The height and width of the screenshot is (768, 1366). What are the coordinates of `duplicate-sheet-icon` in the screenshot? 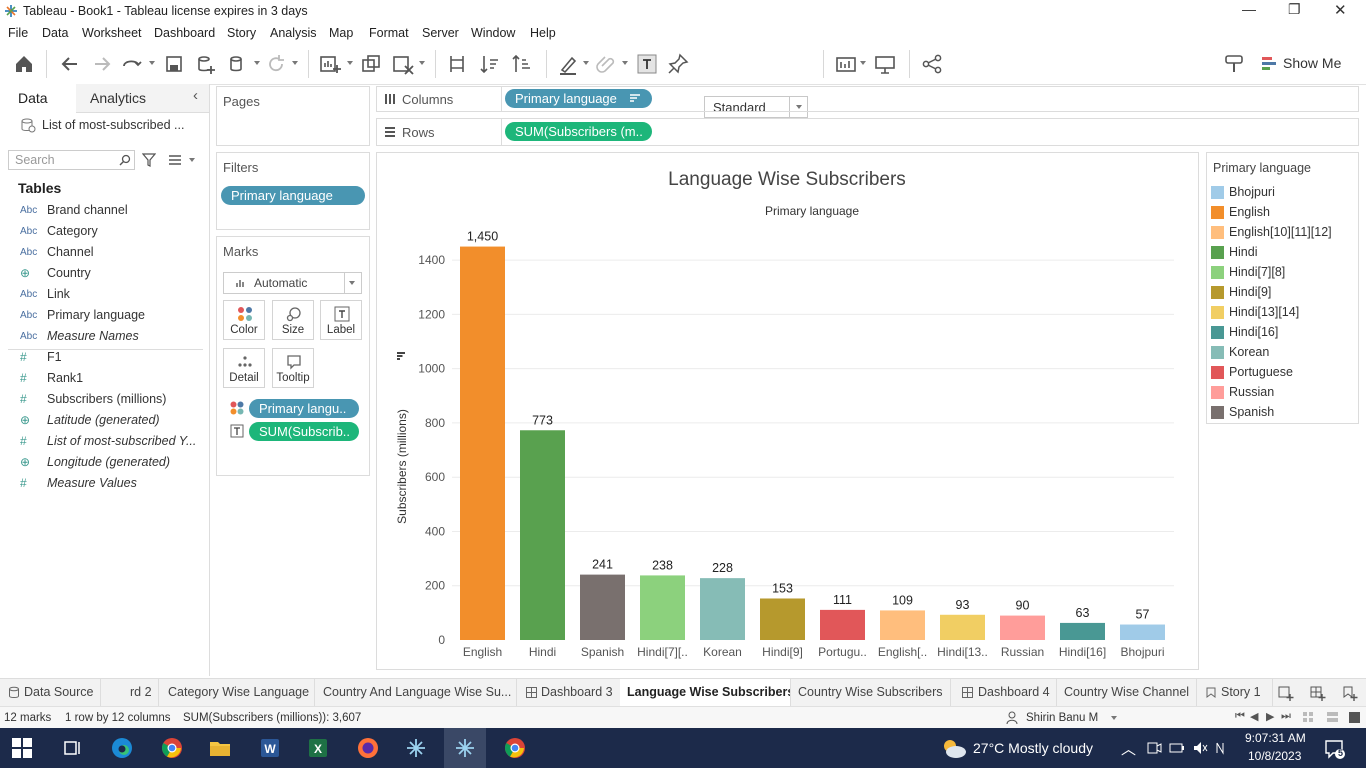 It's located at (371, 64).